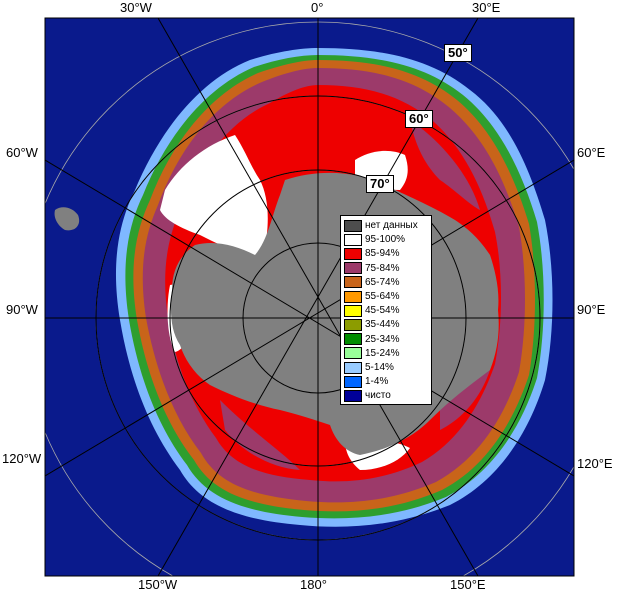 This screenshot has height=594, width=617. I want to click on legend-label: чисто, so click(378, 396).